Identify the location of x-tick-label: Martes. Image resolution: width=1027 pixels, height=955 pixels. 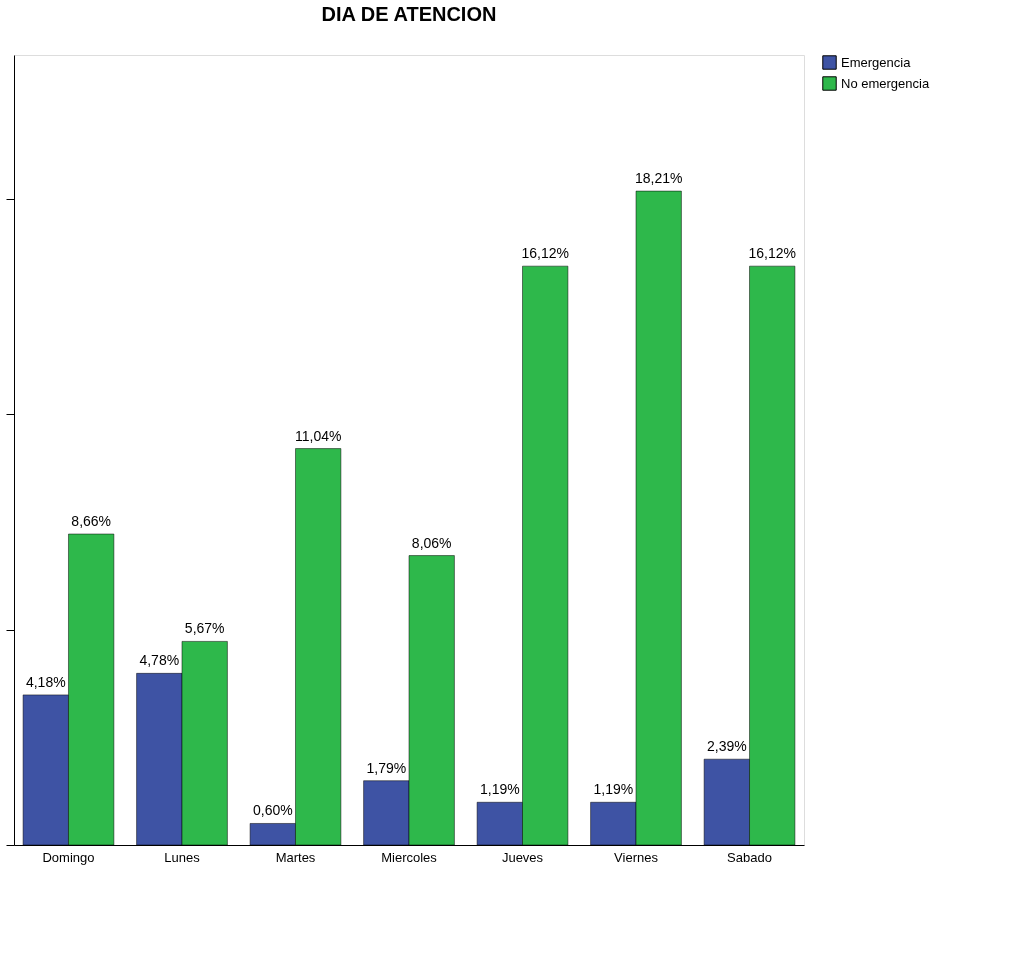
(295, 857).